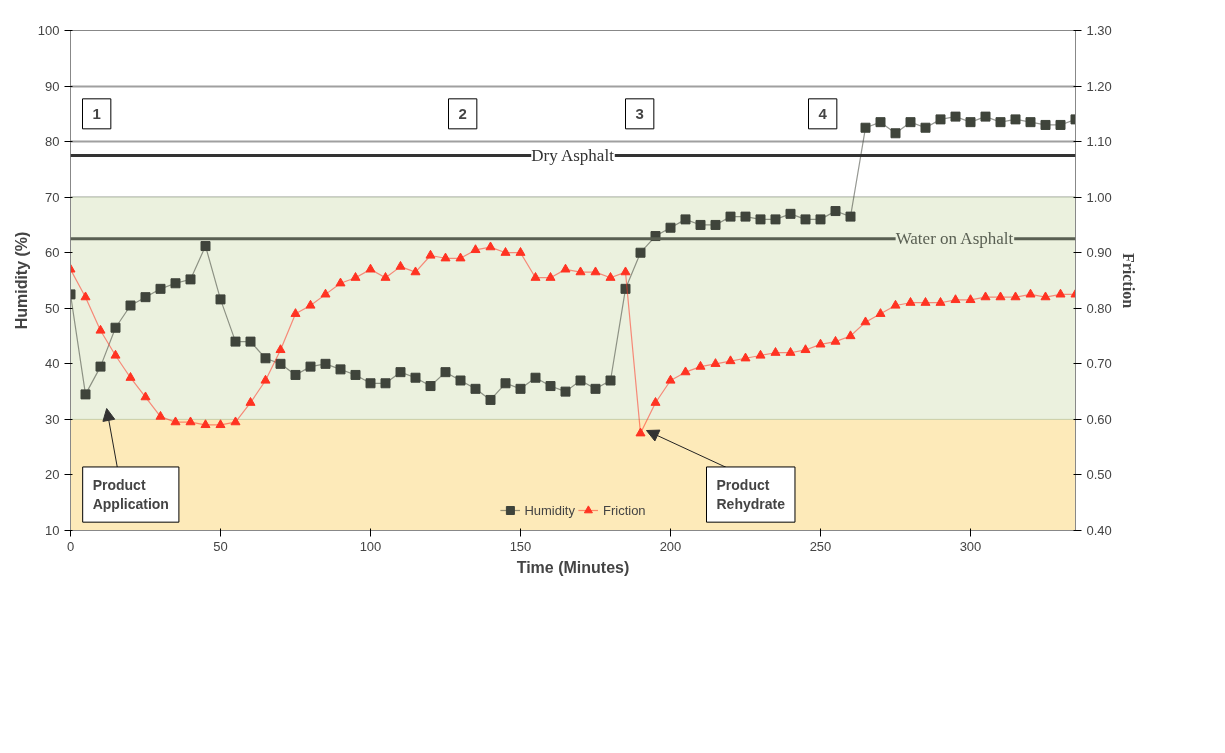 Image resolution: width=1225 pixels, height=753 pixels. What do you see at coordinates (573, 155) in the screenshot?
I see `ref-line-label: Dry Asphalt` at bounding box center [573, 155].